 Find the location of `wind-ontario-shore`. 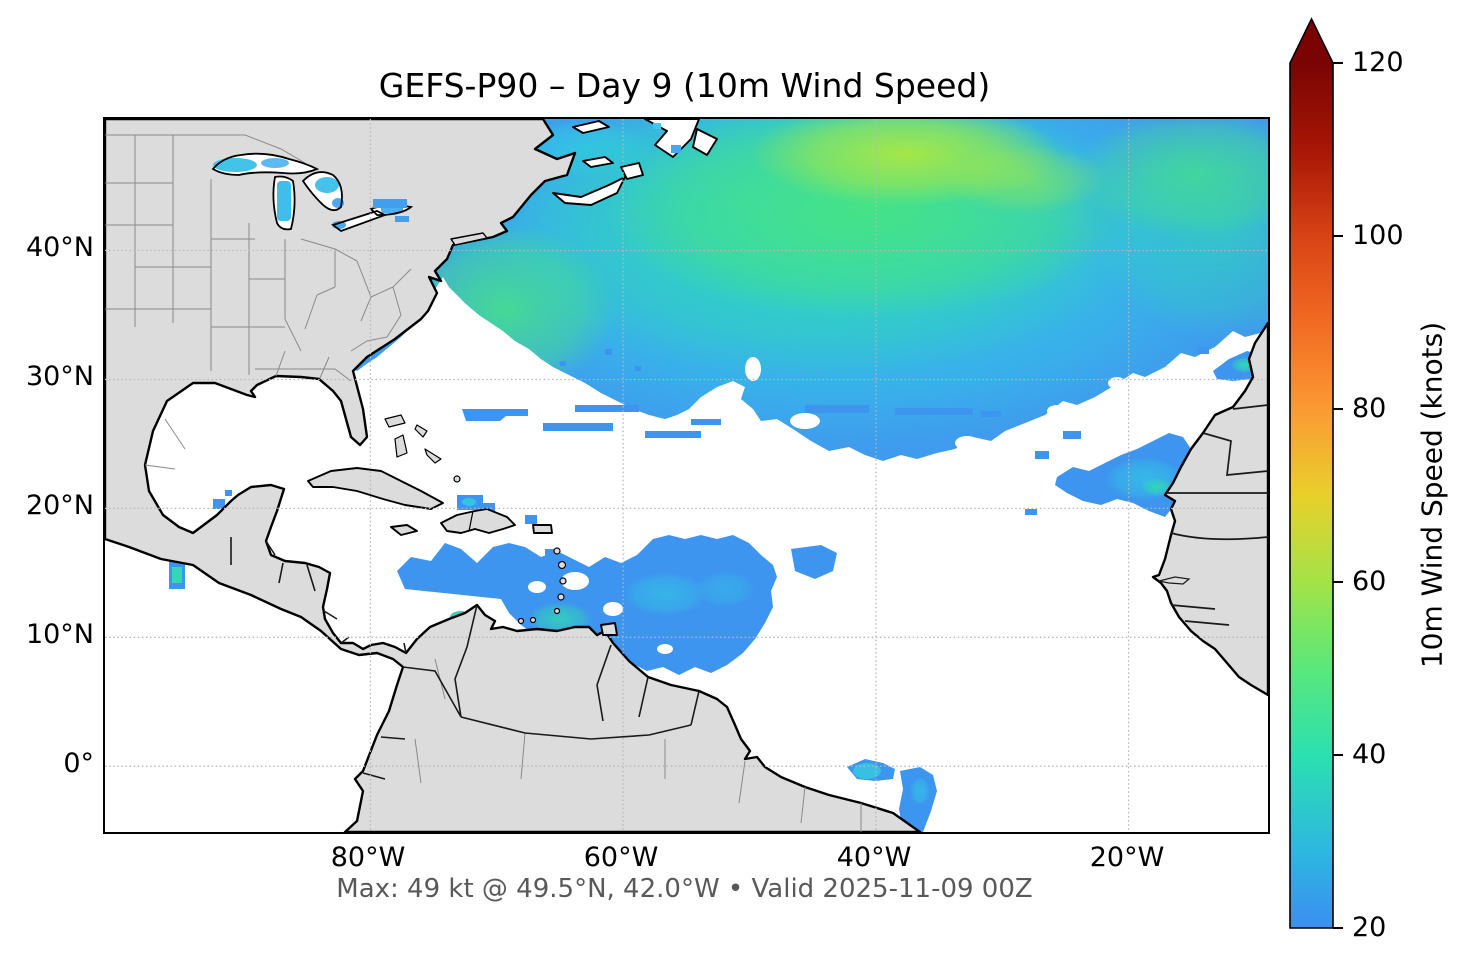

wind-ontario-shore is located at coordinates (402, 219).